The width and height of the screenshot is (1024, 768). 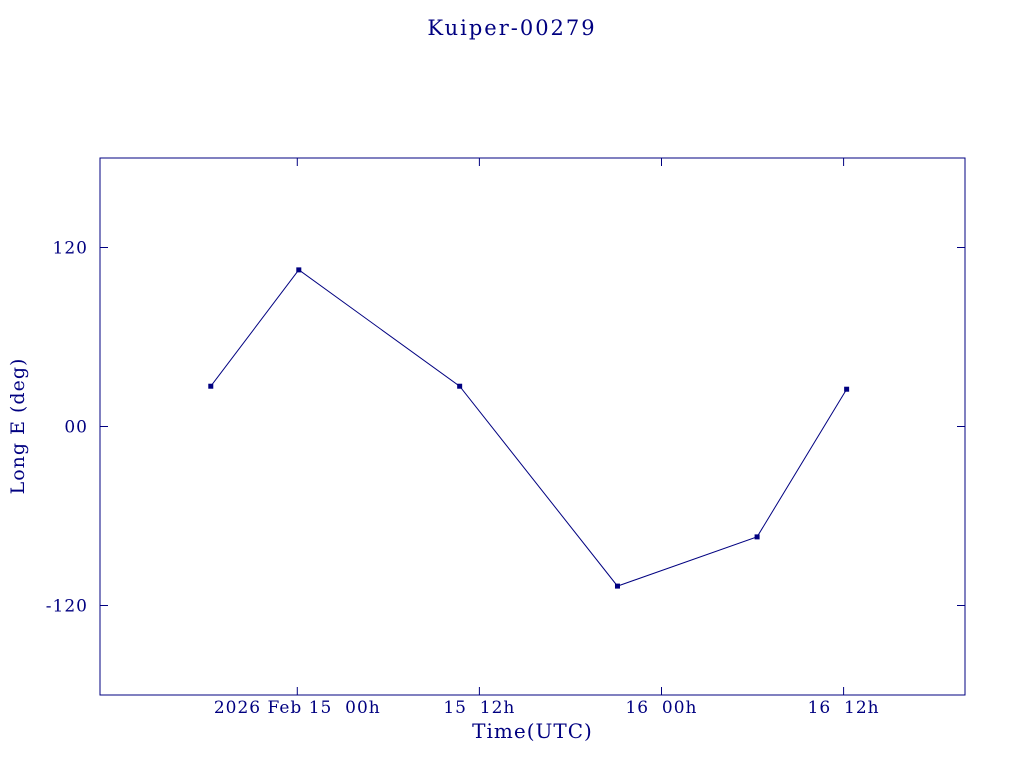 I want to click on x-tick-label: 16 12h, so click(x=844, y=708).